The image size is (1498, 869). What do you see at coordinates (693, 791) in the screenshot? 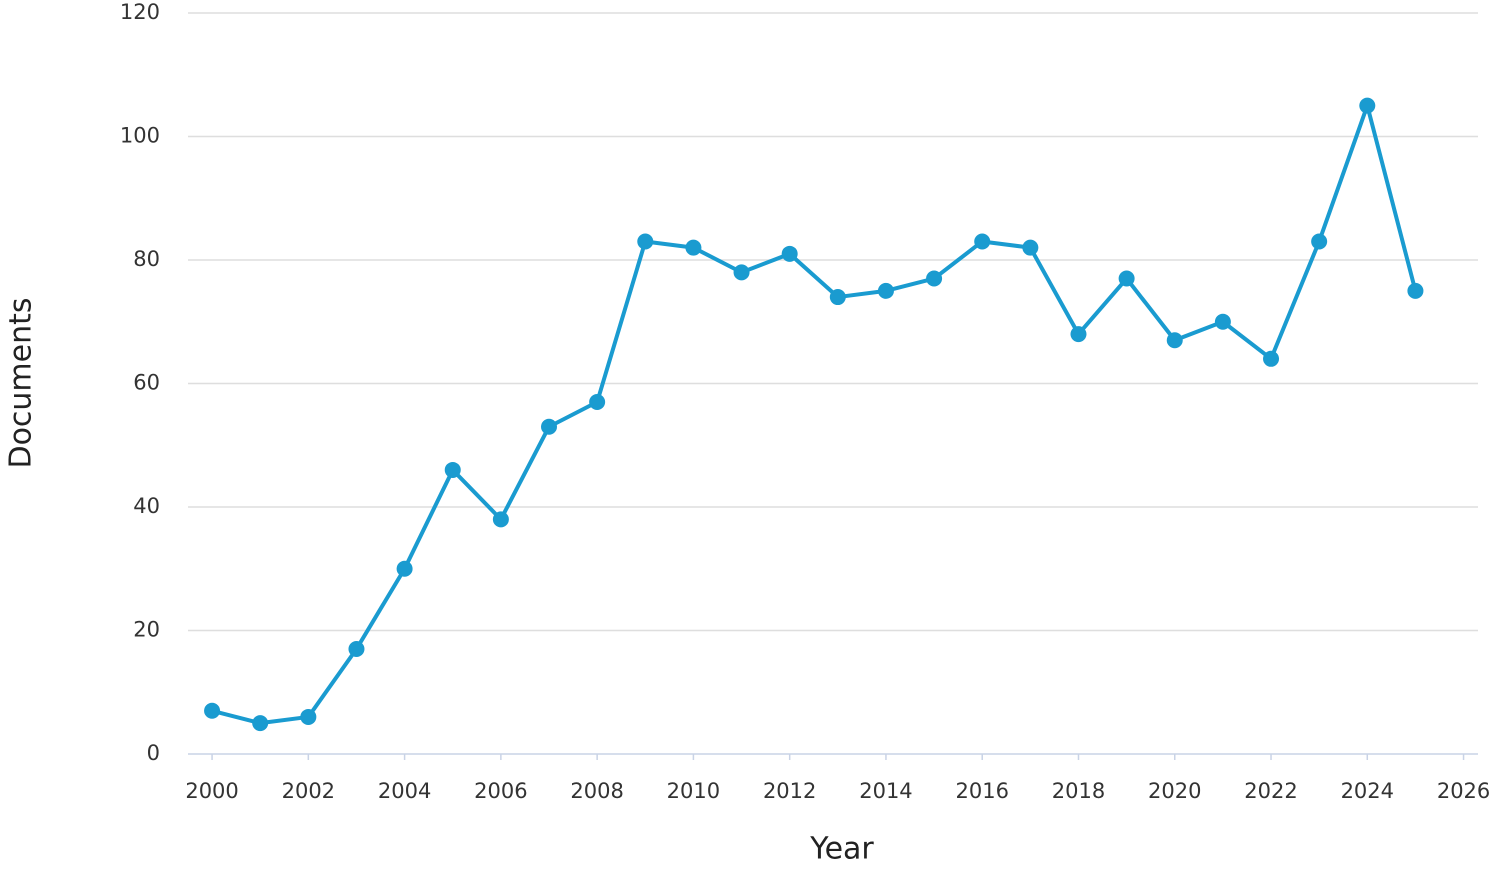
I see `x-tick-label: 2010` at bounding box center [693, 791].